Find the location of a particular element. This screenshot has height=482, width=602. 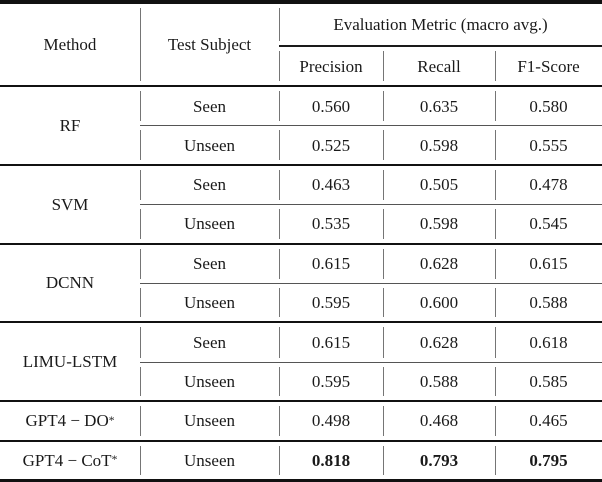

cell-precision: 0.535 is located at coordinates (331, 223).